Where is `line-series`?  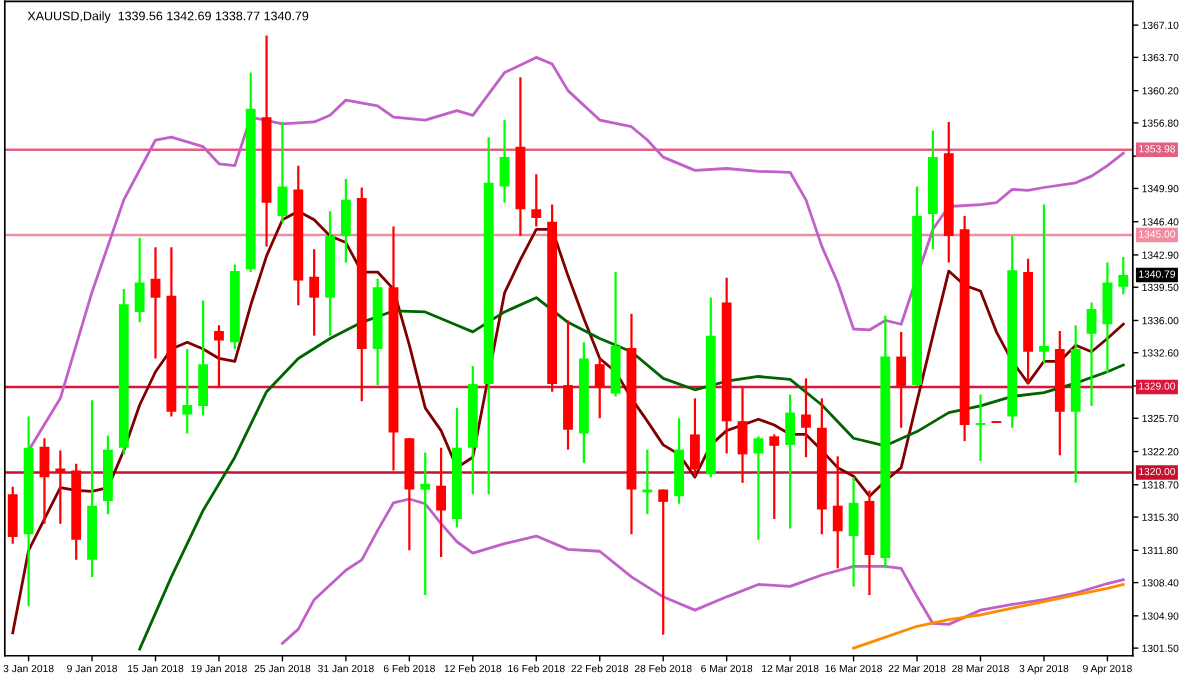 line-series is located at coordinates (988, 616).